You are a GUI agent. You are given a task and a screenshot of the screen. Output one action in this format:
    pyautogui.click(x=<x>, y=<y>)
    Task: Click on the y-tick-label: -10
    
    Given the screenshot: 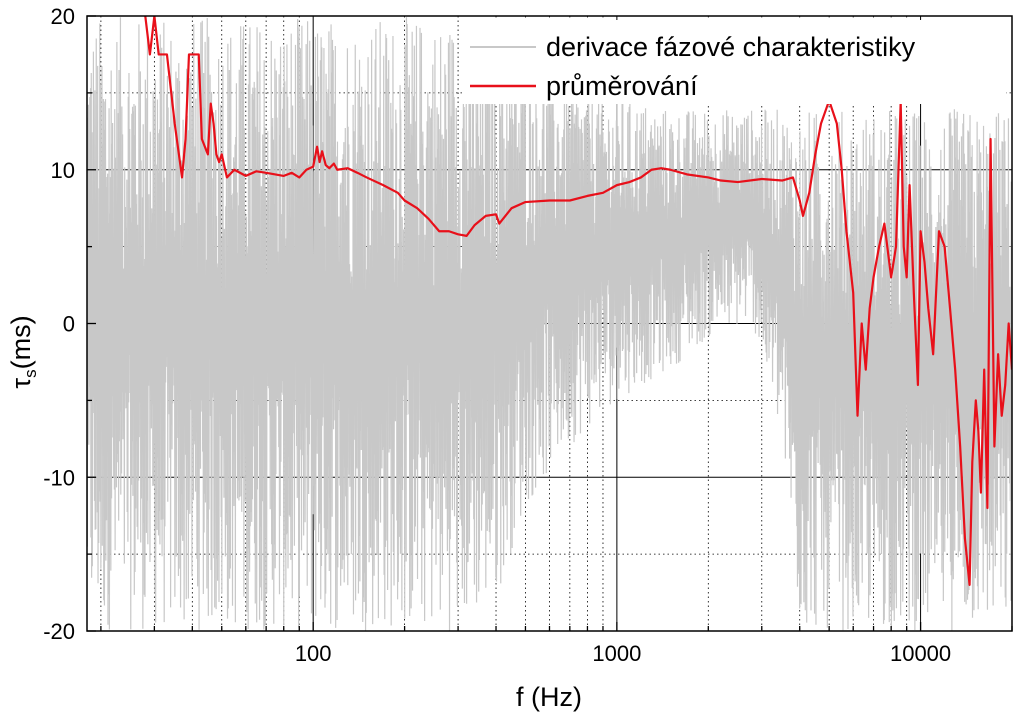 What is the action you would take?
    pyautogui.click(x=59, y=477)
    